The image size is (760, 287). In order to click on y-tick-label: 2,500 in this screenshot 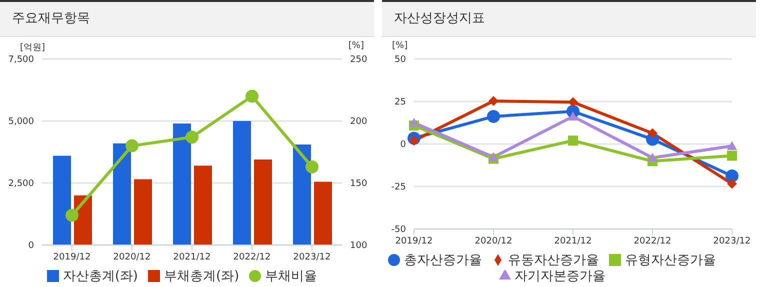, I will do `click(21, 184)`.